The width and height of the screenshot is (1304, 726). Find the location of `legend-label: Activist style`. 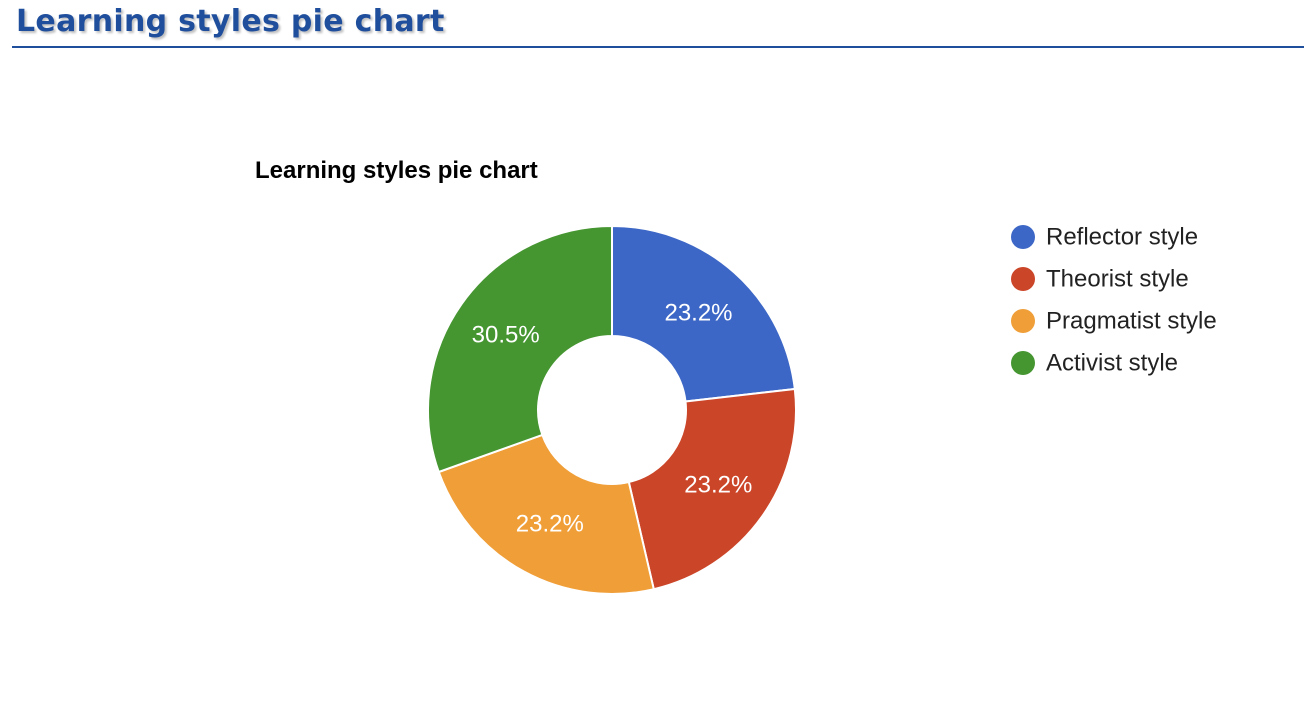

legend-label: Activist style is located at coordinates (1112, 363).